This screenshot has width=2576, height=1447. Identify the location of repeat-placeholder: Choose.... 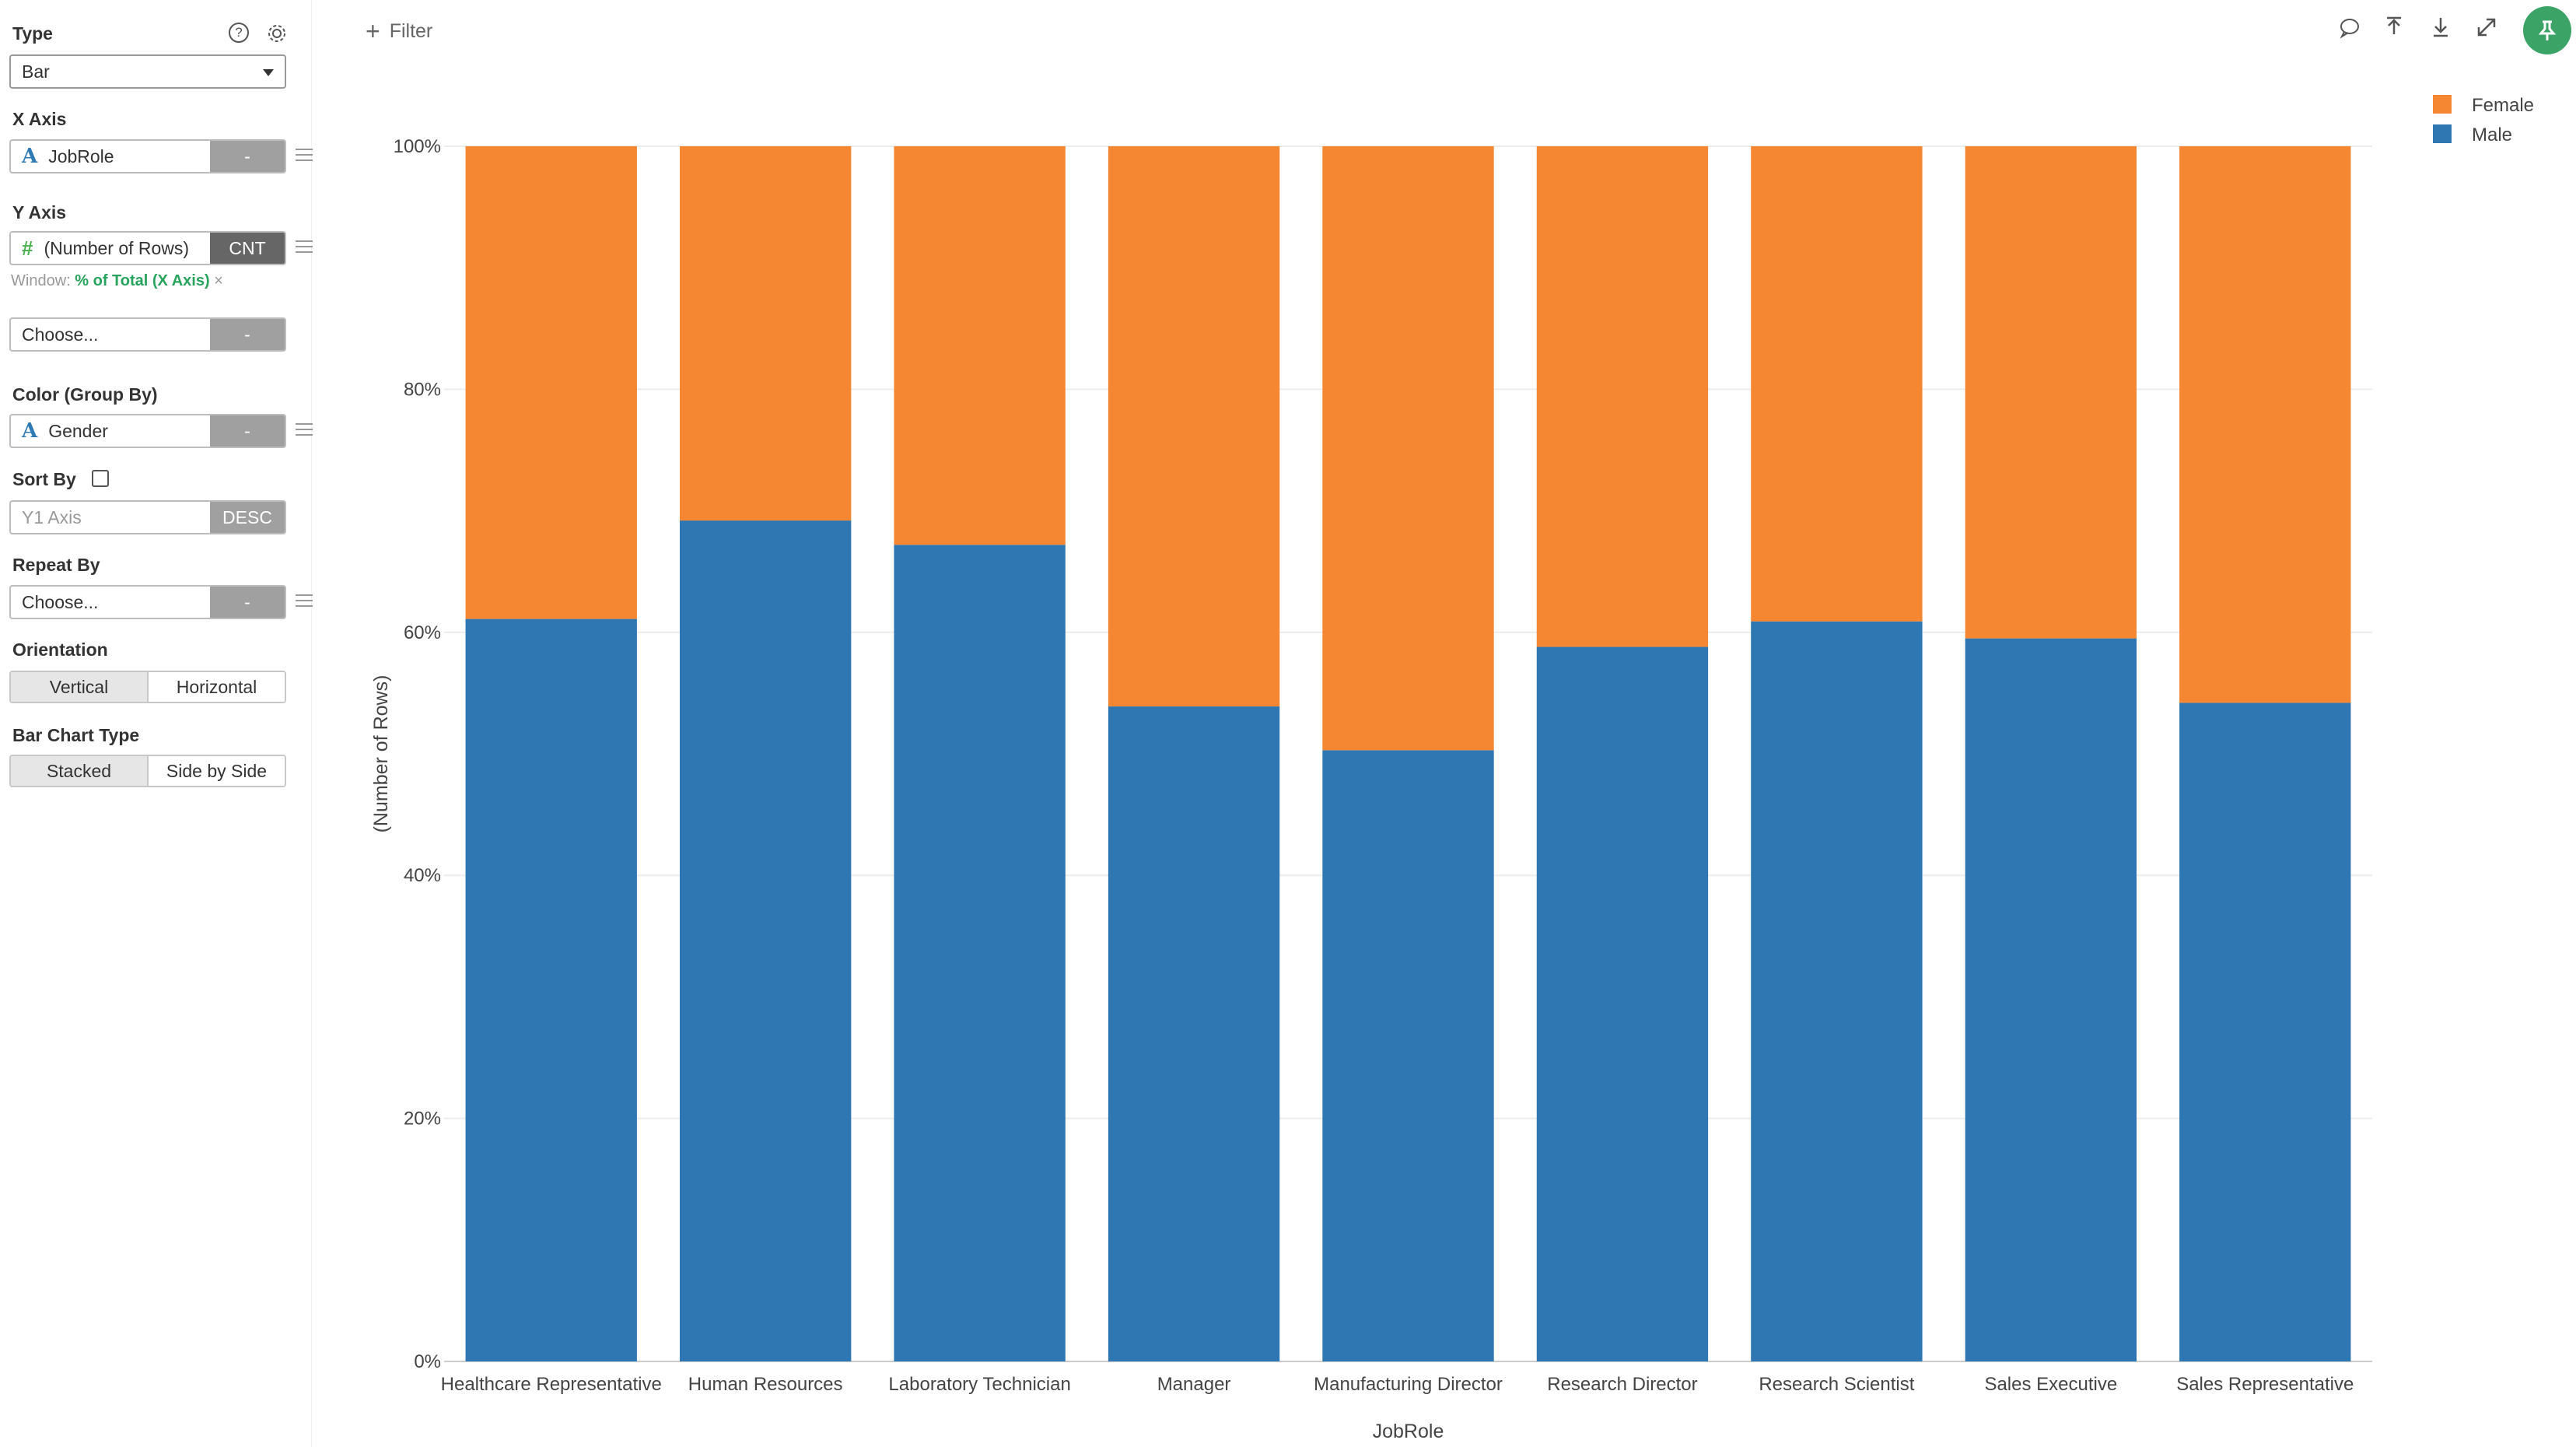
(61, 601).